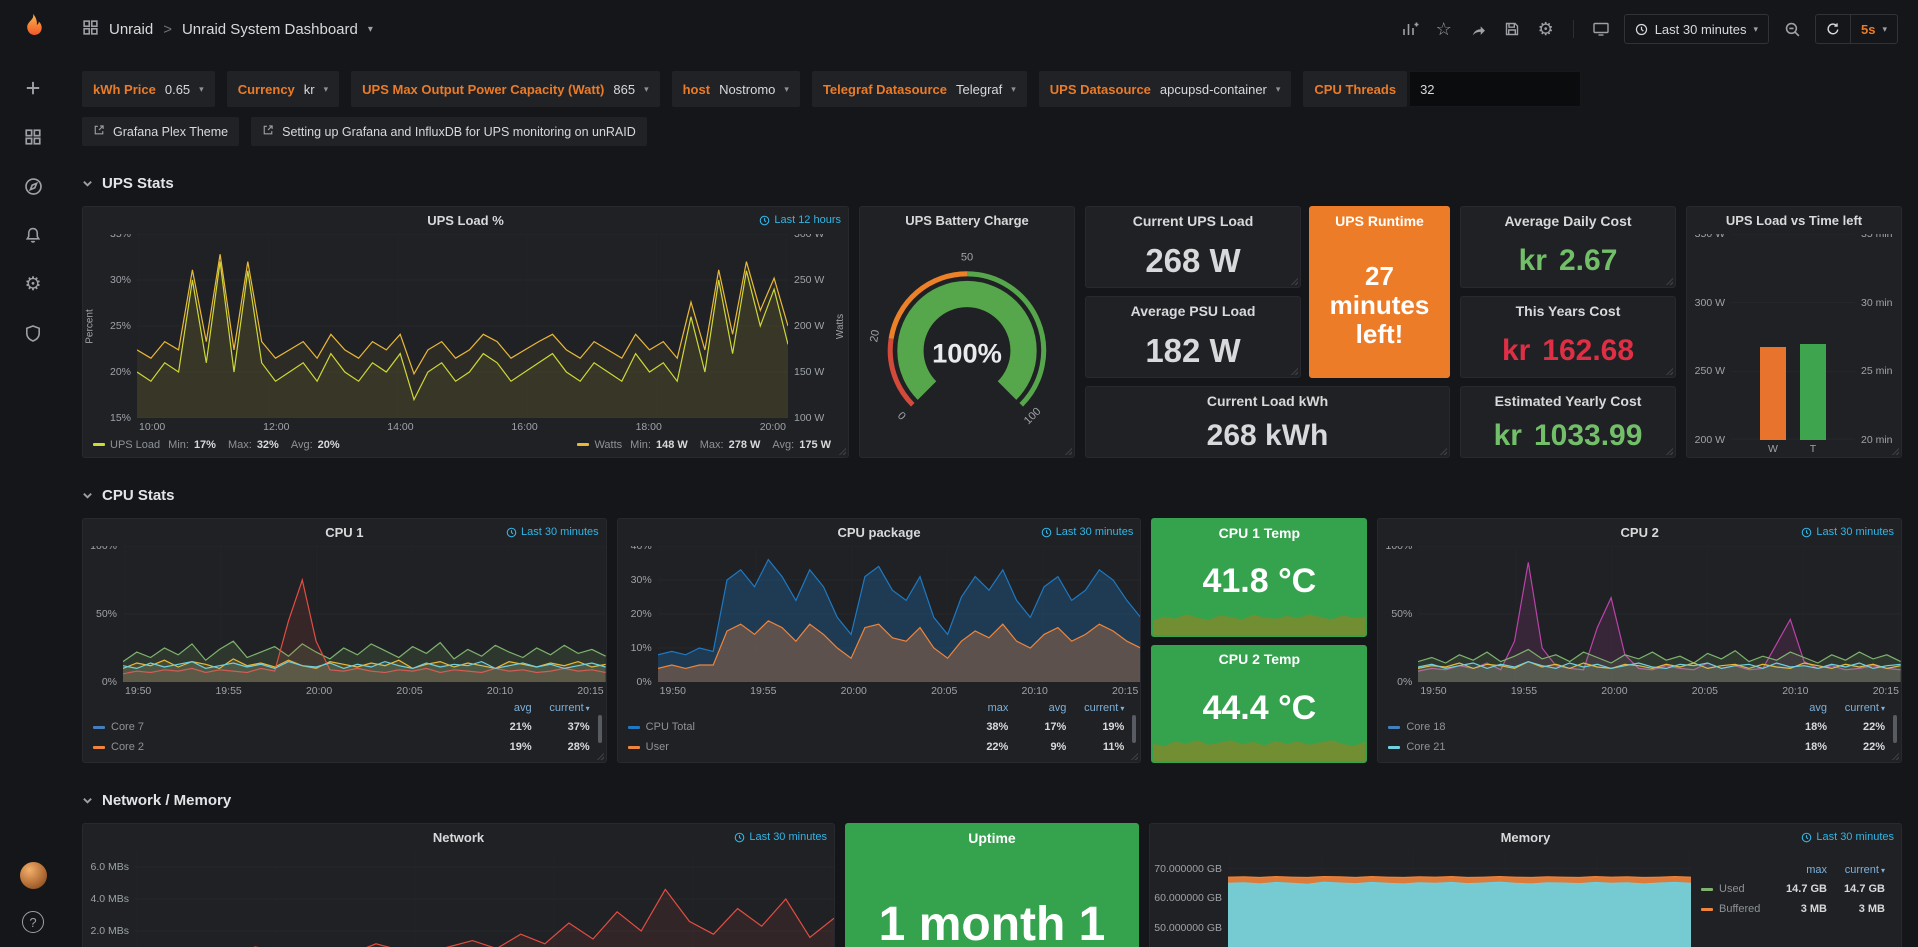 This screenshot has height=947, width=1918. I want to click on explore-compass-icon, so click(33, 186).